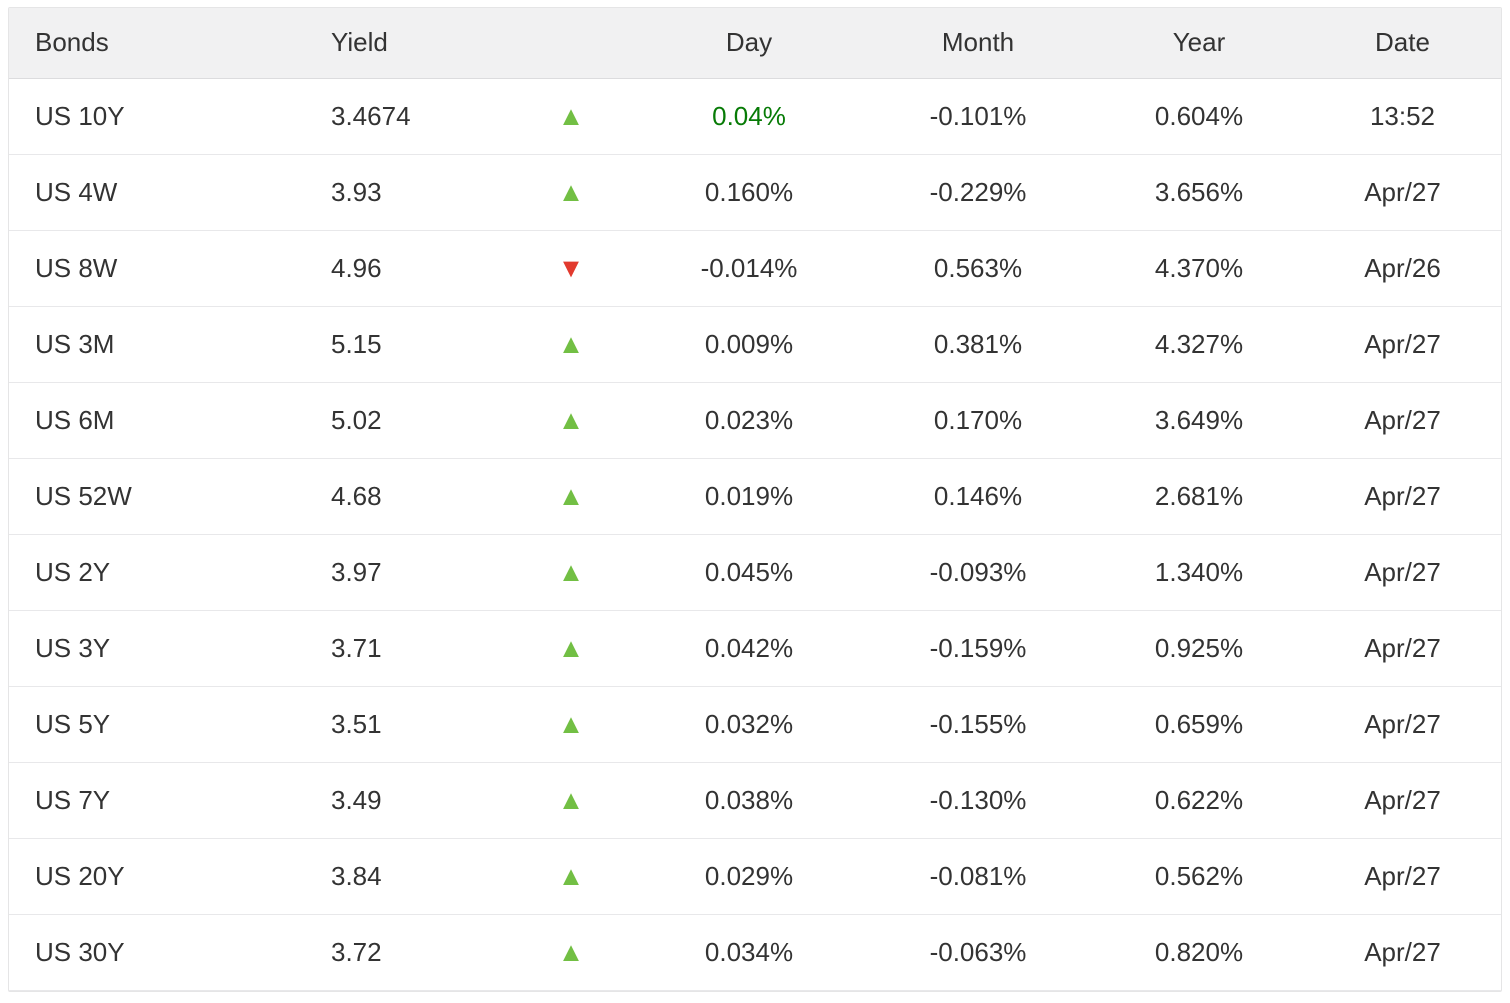  I want to click on year-change: 3.649%, so click(1199, 419).